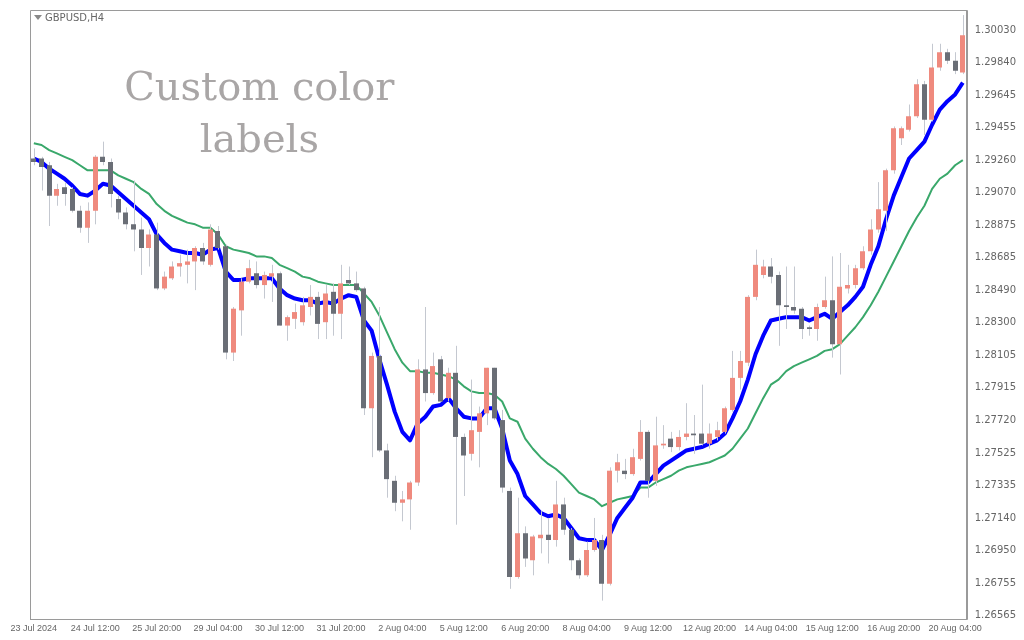 The height and width of the screenshot is (640, 1024). Describe the element at coordinates (995, 224) in the screenshot. I see `y-tick-label: 1.28875` at that location.